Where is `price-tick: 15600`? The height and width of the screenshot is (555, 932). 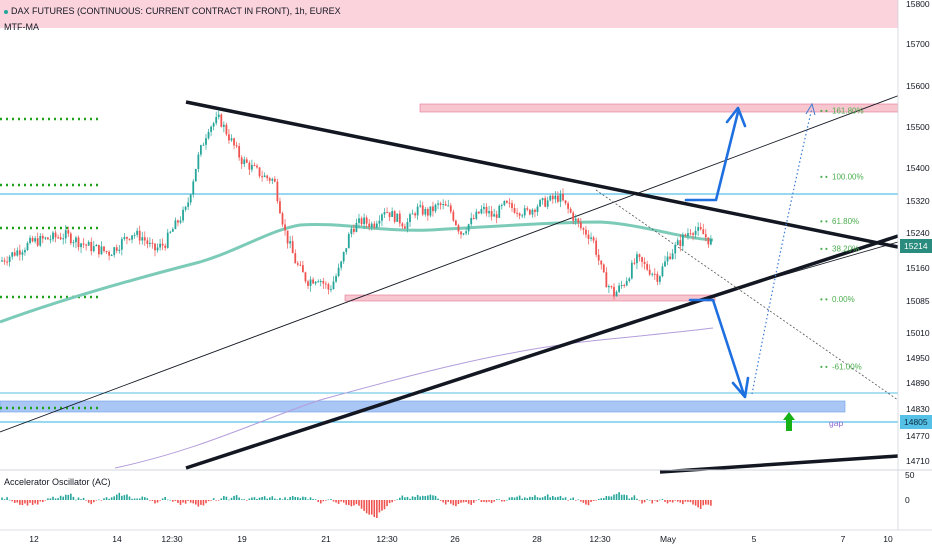
price-tick: 15600 is located at coordinates (918, 86).